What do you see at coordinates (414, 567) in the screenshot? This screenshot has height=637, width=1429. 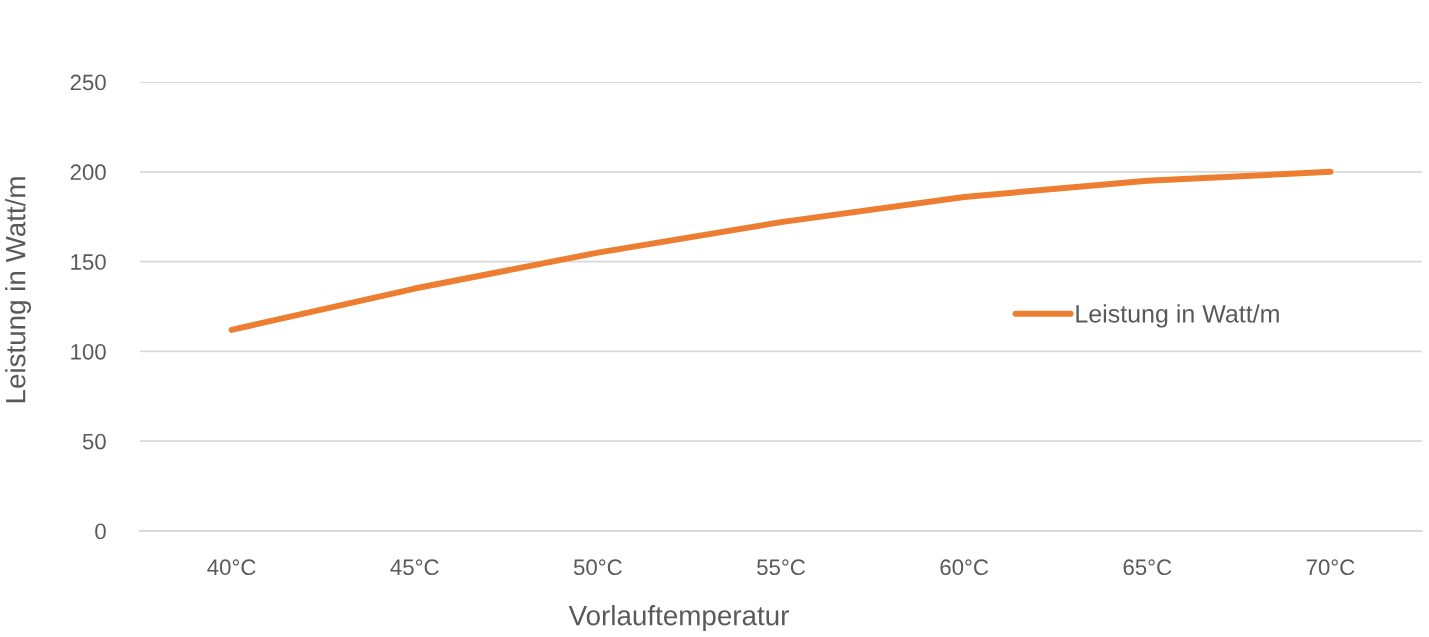 I see `x-tick-label: 45°C` at bounding box center [414, 567].